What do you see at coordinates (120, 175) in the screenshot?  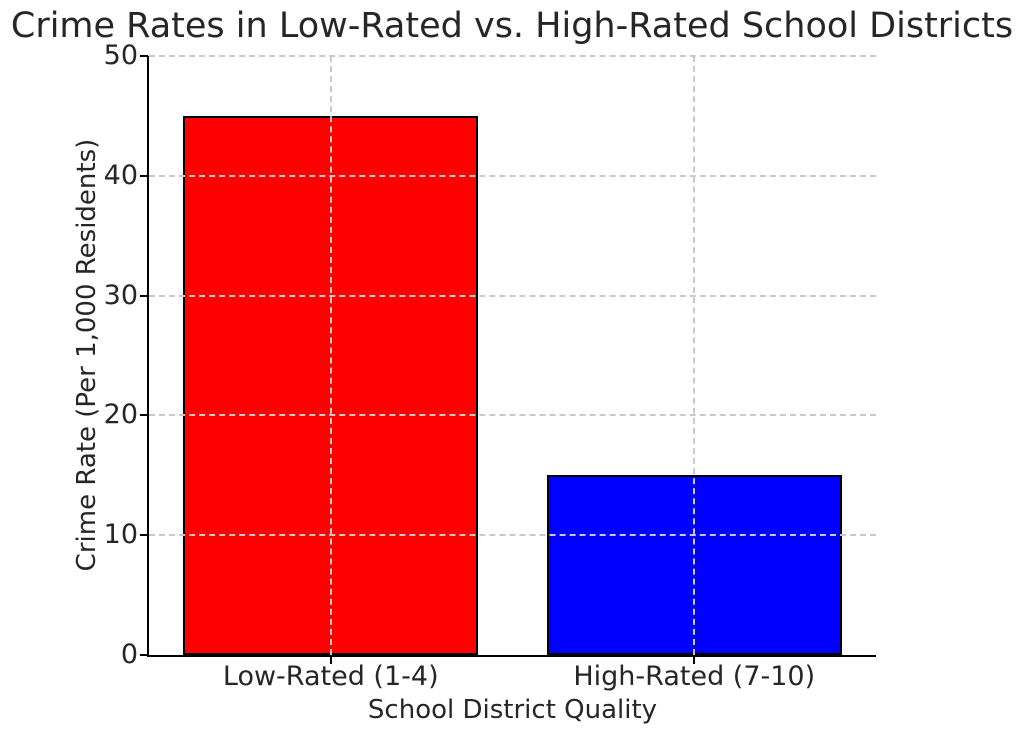 I see `ytick-label-40: 40` at bounding box center [120, 175].